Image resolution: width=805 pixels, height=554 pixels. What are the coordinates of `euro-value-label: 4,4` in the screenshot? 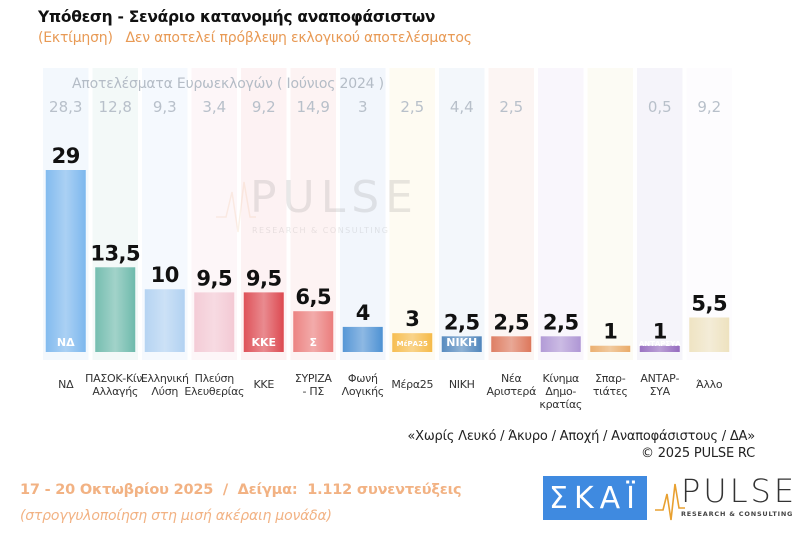 It's located at (462, 107).